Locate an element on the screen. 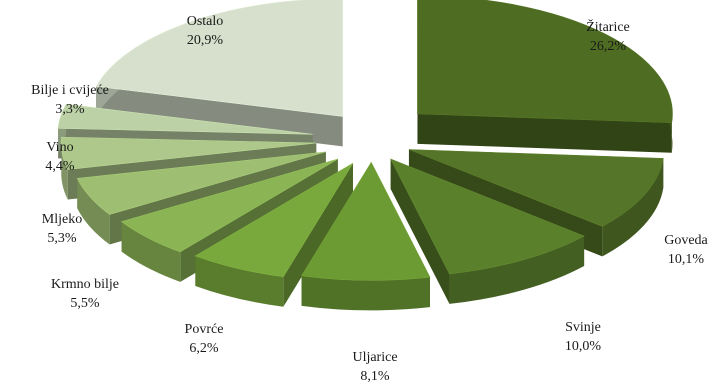 This screenshot has height=384, width=721. slice-label-zitarice: Žitarice is located at coordinates (608, 26).